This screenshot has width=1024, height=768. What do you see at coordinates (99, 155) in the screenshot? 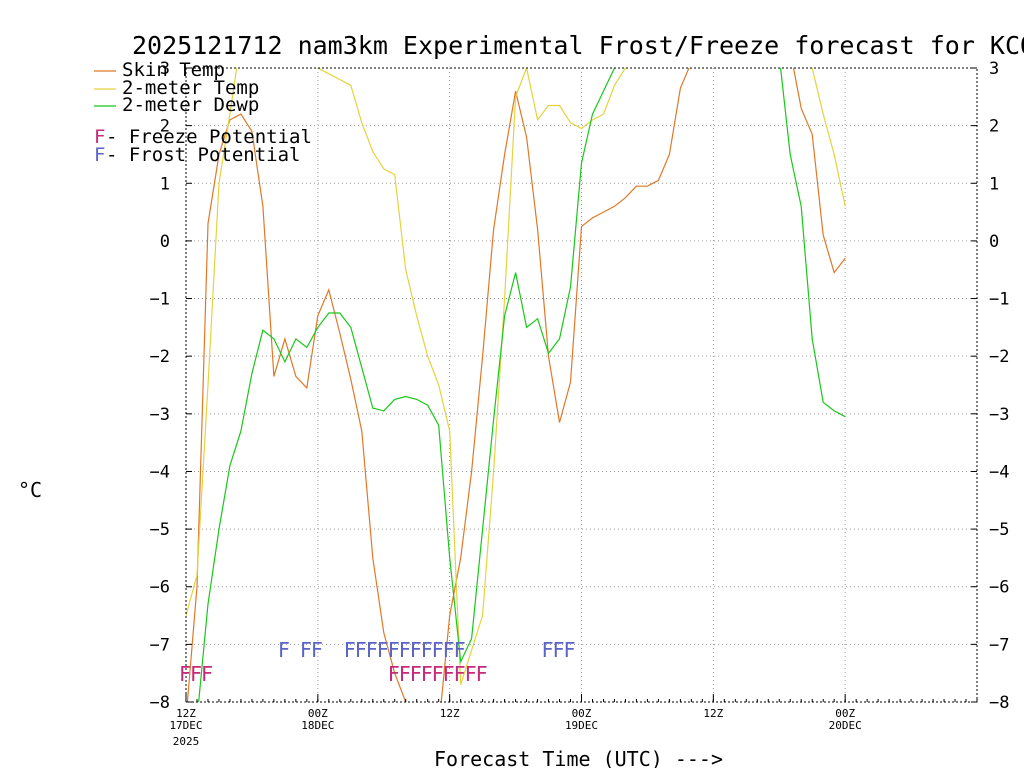
I see `legend-frost-letter: F` at bounding box center [99, 155].